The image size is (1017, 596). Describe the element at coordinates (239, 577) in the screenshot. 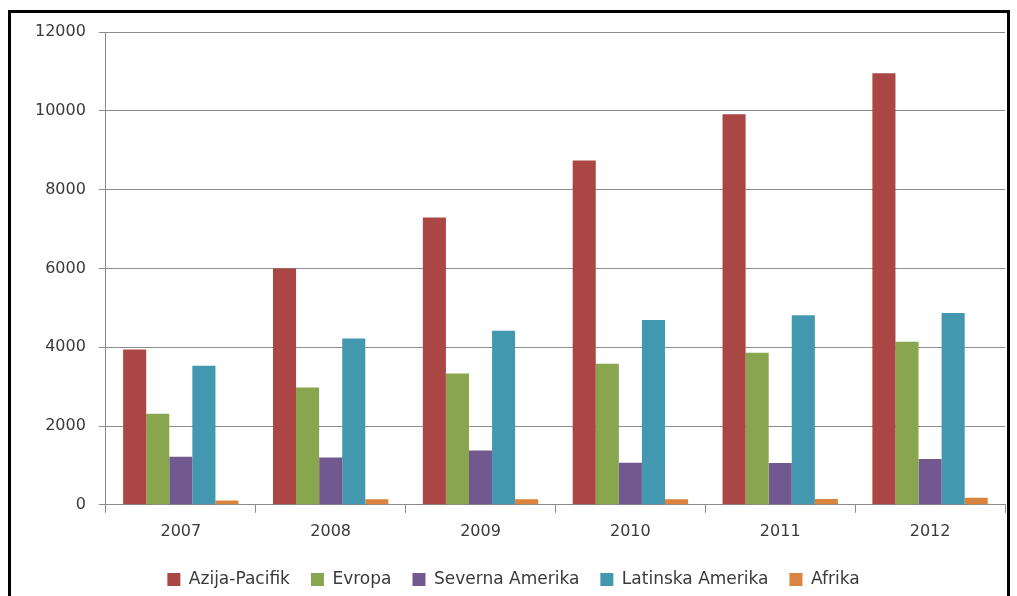

I see `legend-label: Azija-Pacifik` at that location.